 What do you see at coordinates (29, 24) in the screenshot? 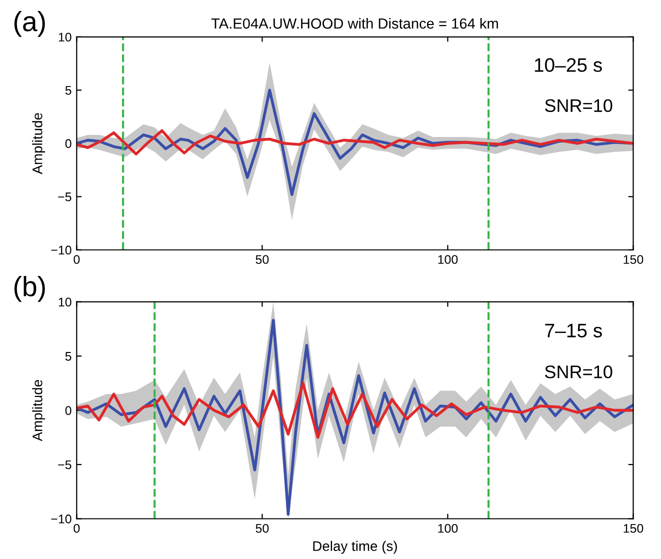
I see `text: (a)` at bounding box center [29, 24].